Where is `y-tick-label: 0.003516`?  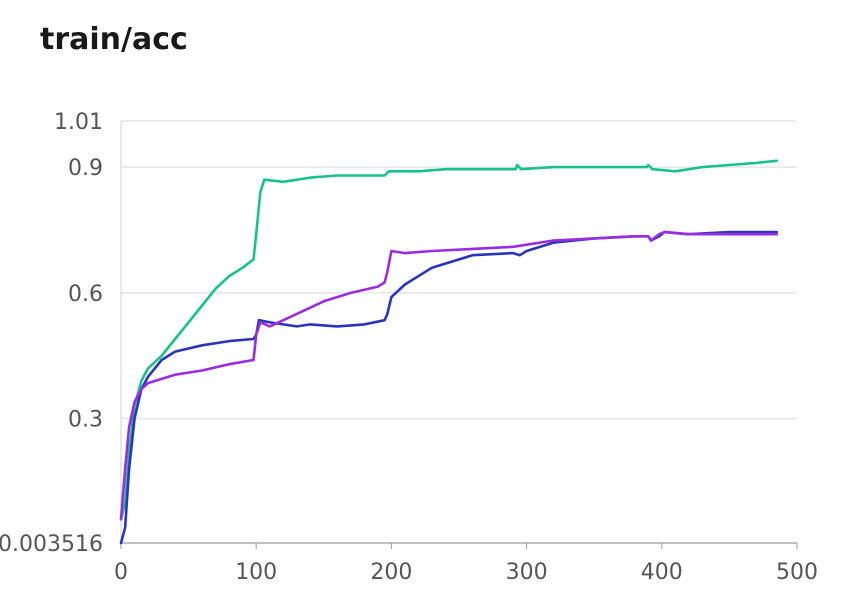 y-tick-label: 0.003516 is located at coordinates (51, 544).